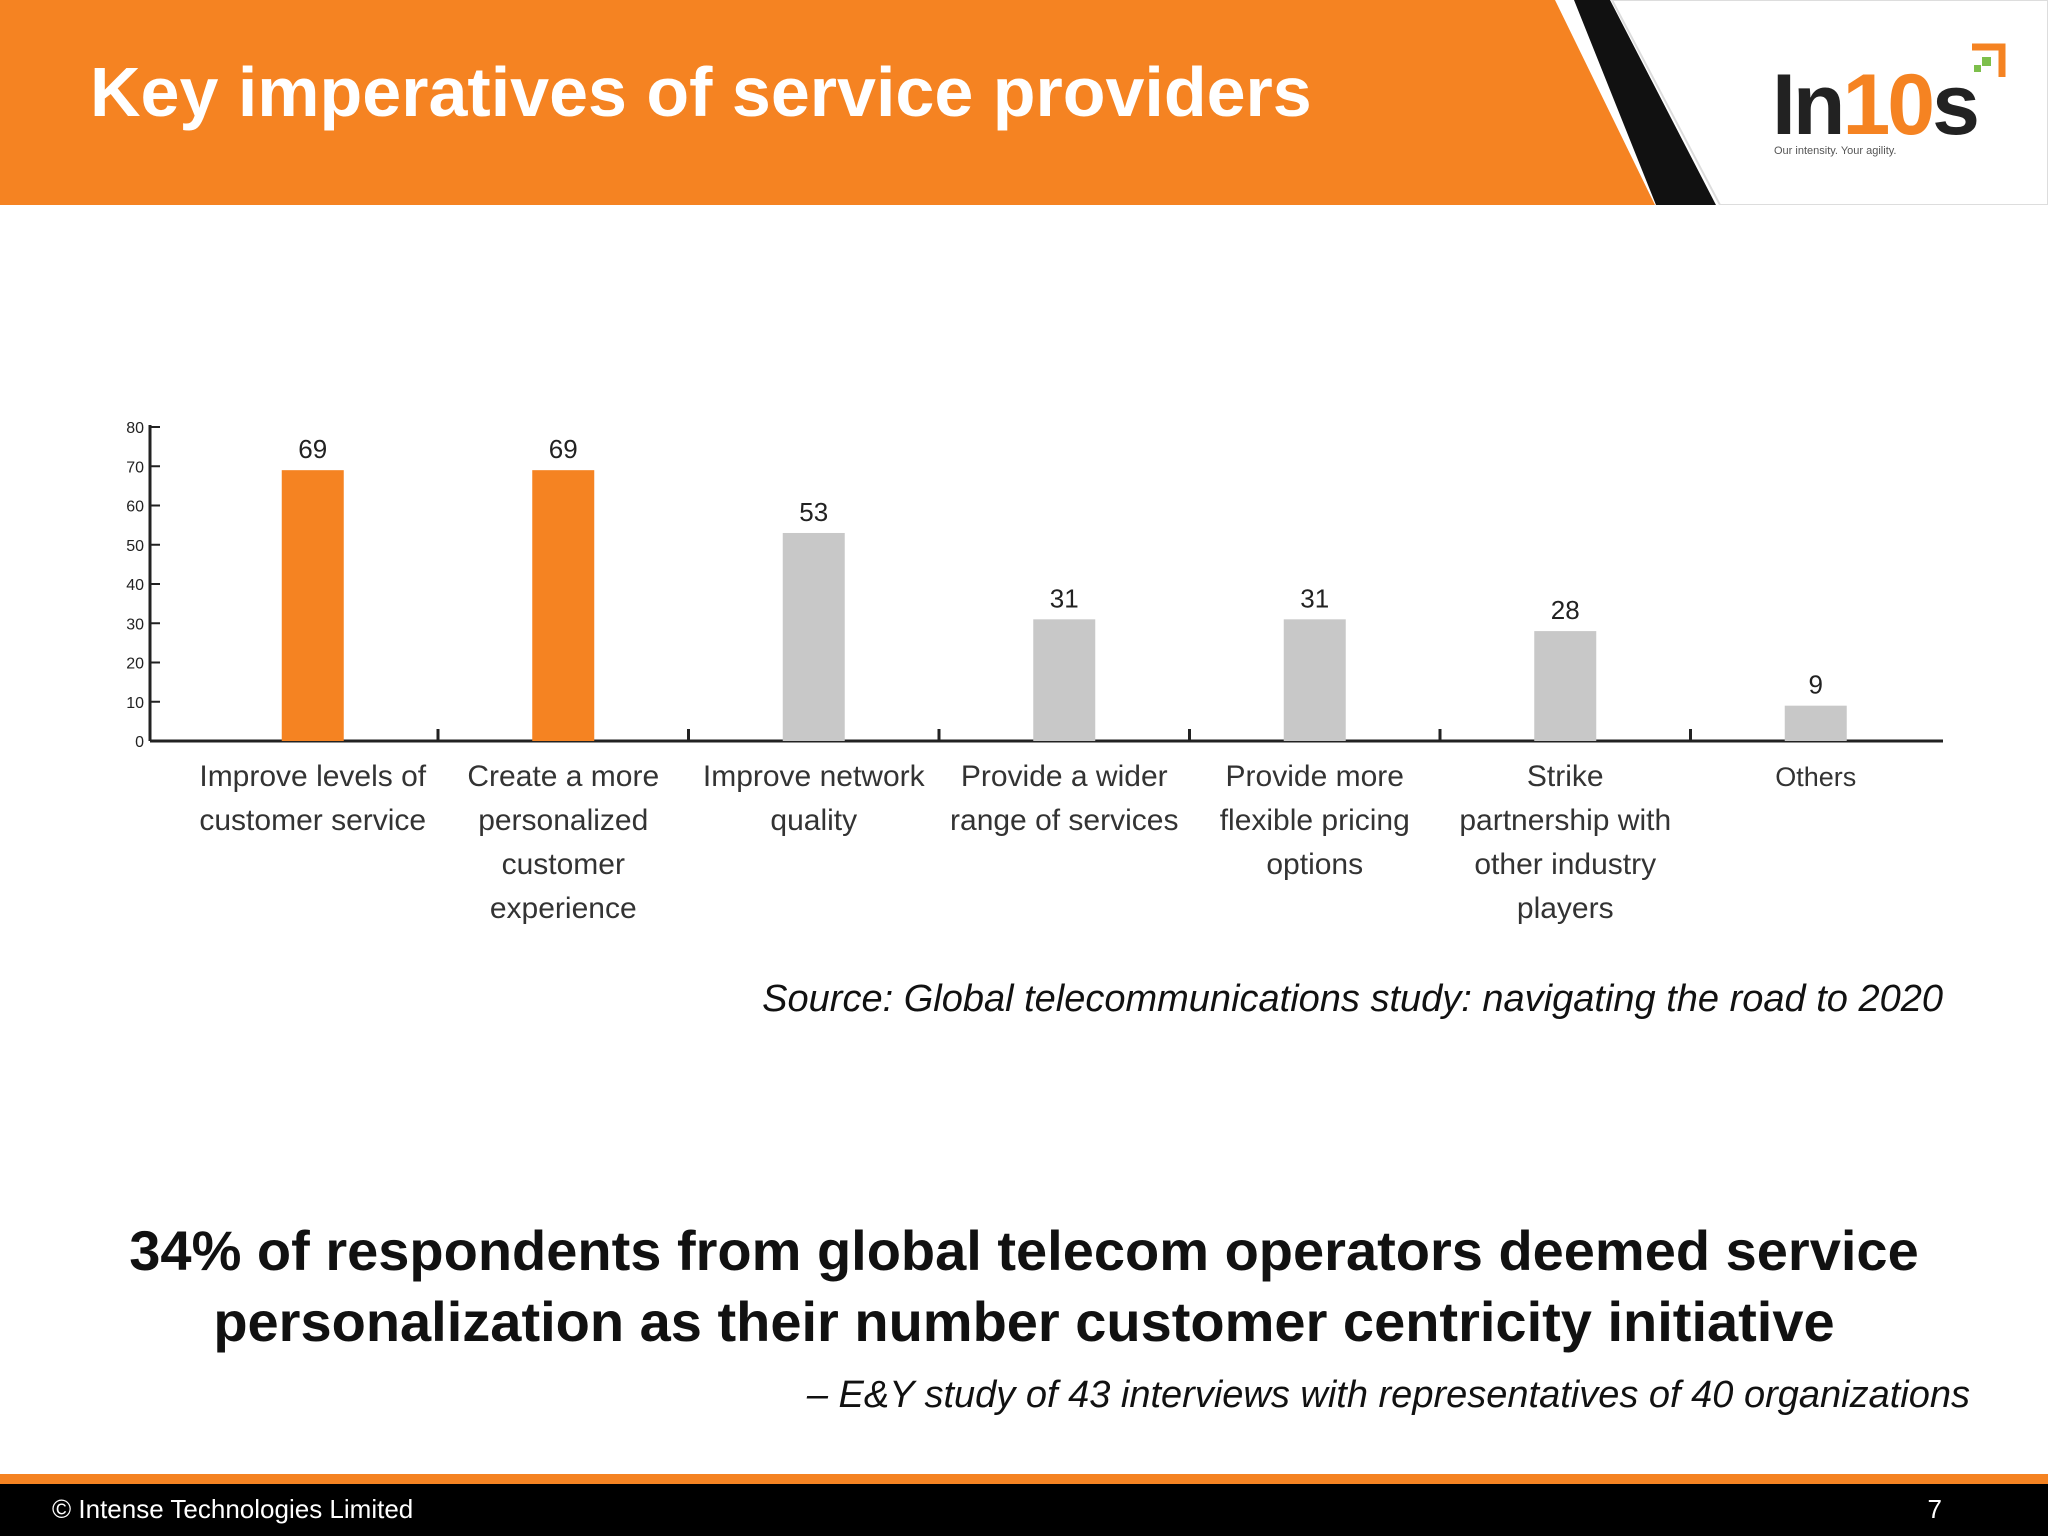 Image resolution: width=2048 pixels, height=1536 pixels. What do you see at coordinates (1315, 820) in the screenshot?
I see `category-label: flexible pricing` at bounding box center [1315, 820].